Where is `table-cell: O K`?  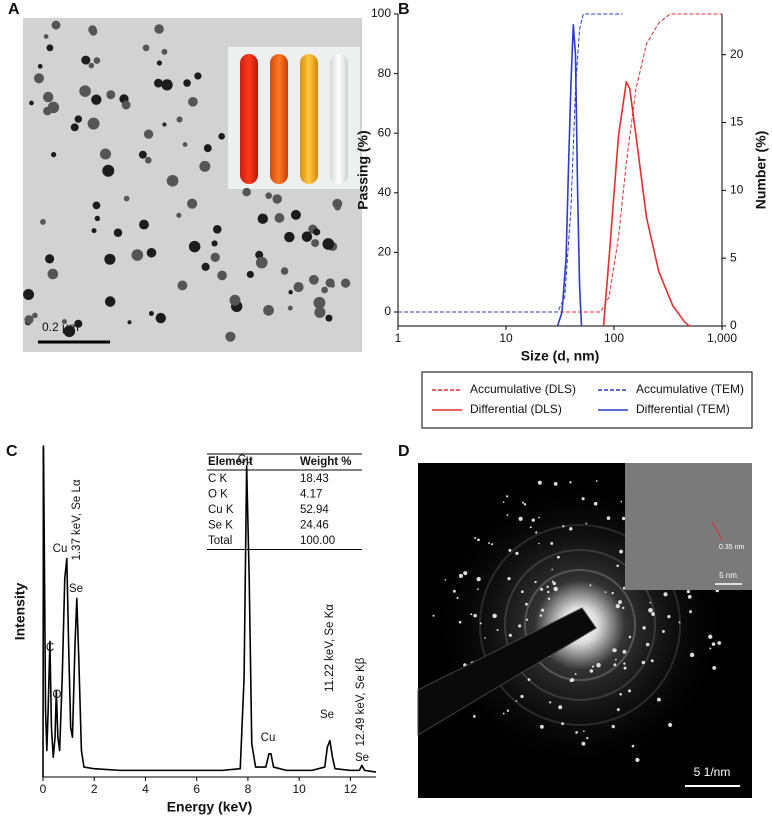 table-cell: O K is located at coordinates (218, 495).